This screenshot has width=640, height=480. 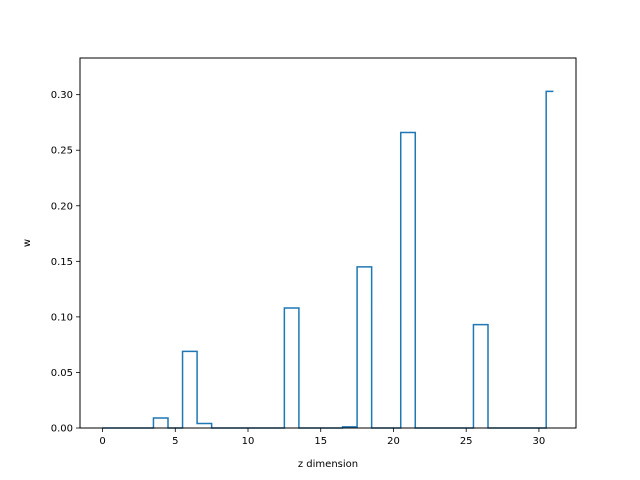 What do you see at coordinates (248, 441) in the screenshot?
I see `x-tick-label: 10` at bounding box center [248, 441].